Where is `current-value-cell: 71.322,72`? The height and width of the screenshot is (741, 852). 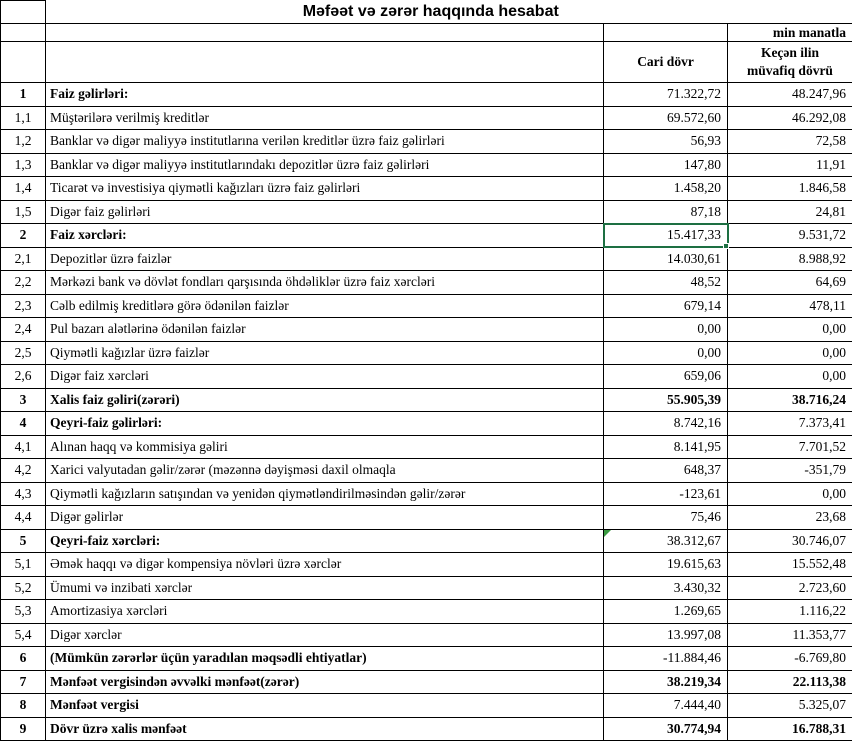
current-value-cell: 71.322,72 is located at coordinates (665, 94).